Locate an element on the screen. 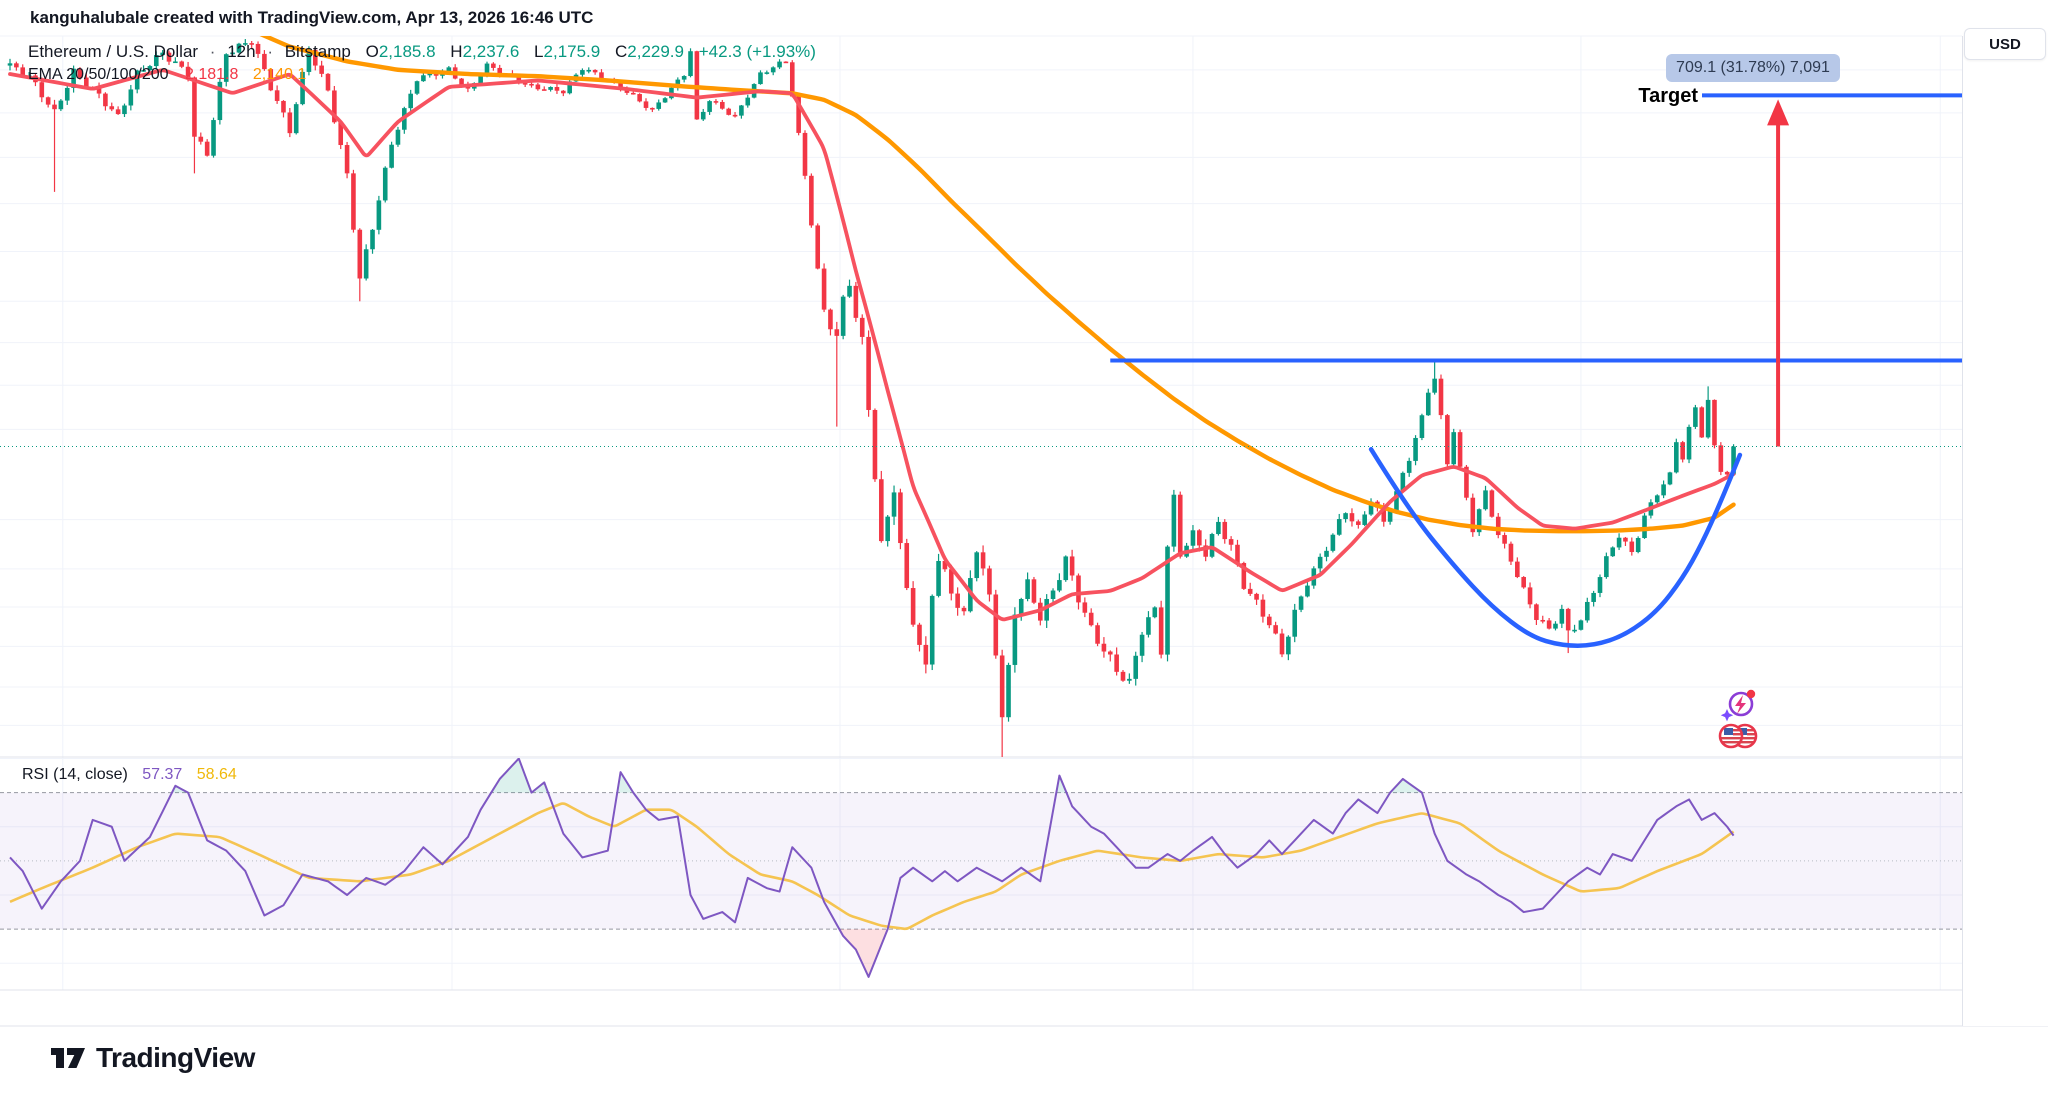 Image resolution: width=2048 pixels, height=1101 pixels. low-key: L is located at coordinates (539, 51).